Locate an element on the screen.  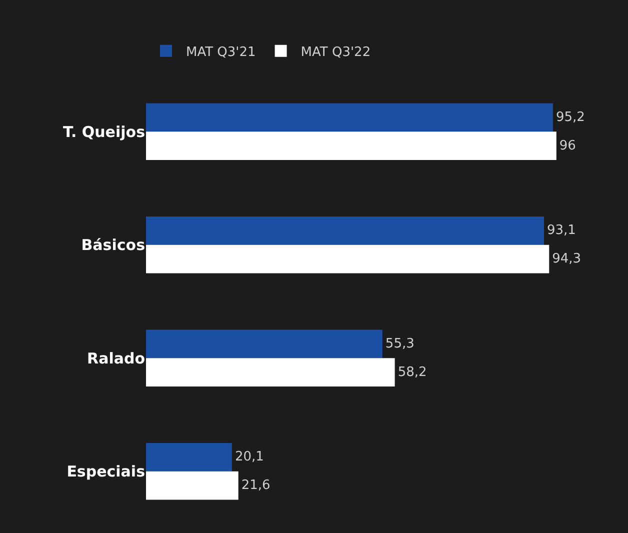
data-label: 95,2 is located at coordinates (570, 117).